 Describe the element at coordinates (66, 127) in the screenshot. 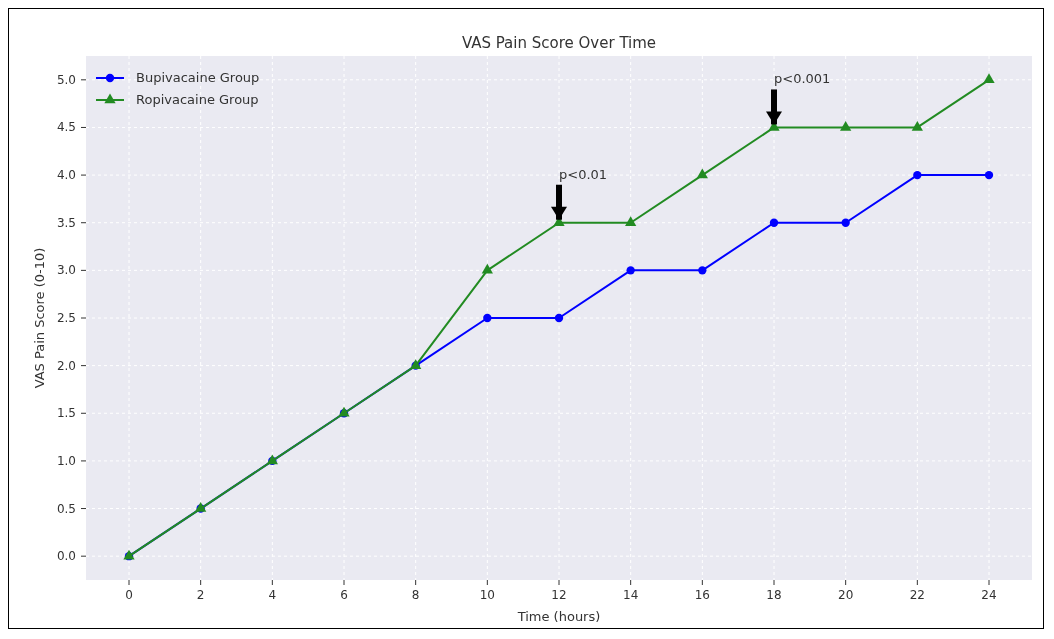

I see `y-tick-label: 4.5` at that location.